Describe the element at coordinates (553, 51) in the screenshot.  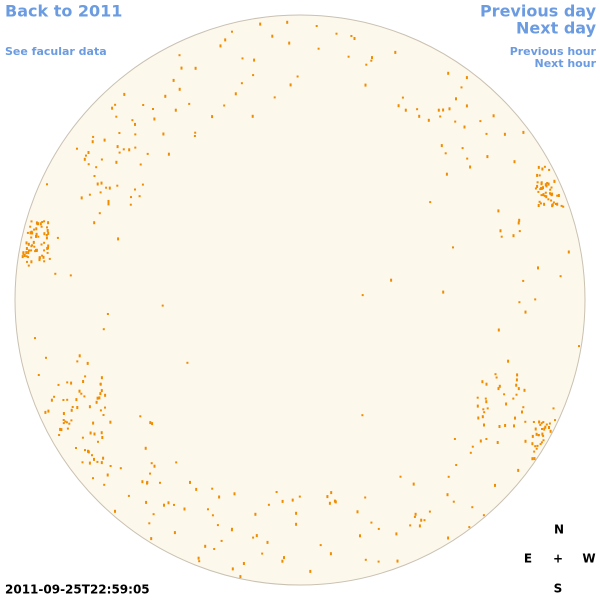
I see `previous-hour-link: Previous hour` at that location.